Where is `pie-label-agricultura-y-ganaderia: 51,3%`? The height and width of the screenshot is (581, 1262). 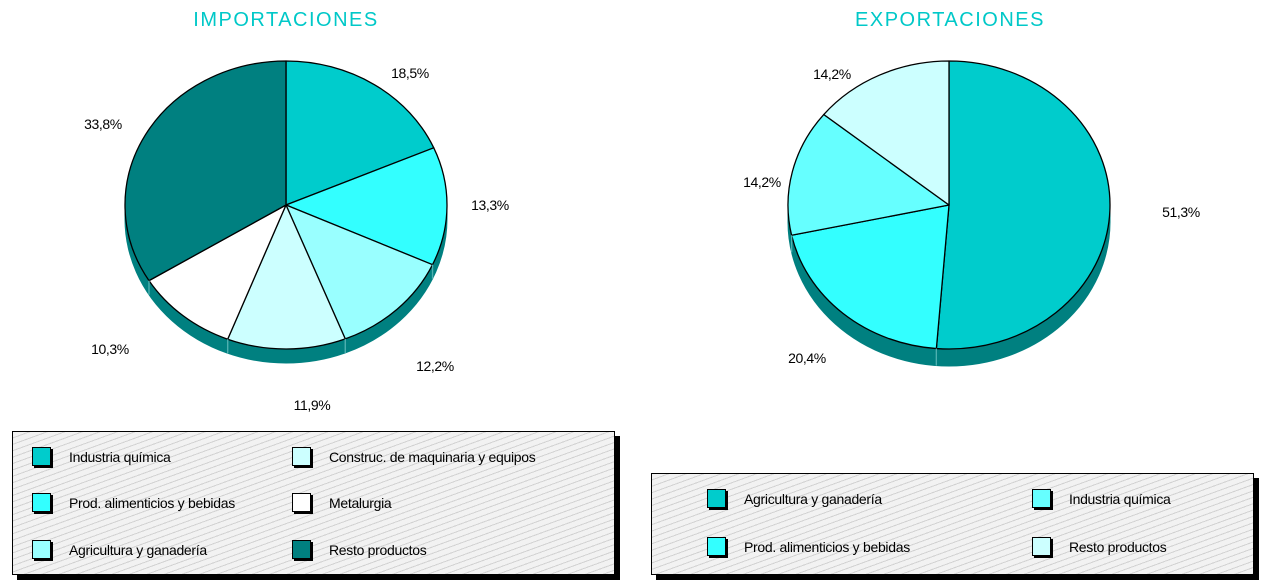 pie-label-agricultura-y-ganaderia: 51,3% is located at coordinates (1181, 212).